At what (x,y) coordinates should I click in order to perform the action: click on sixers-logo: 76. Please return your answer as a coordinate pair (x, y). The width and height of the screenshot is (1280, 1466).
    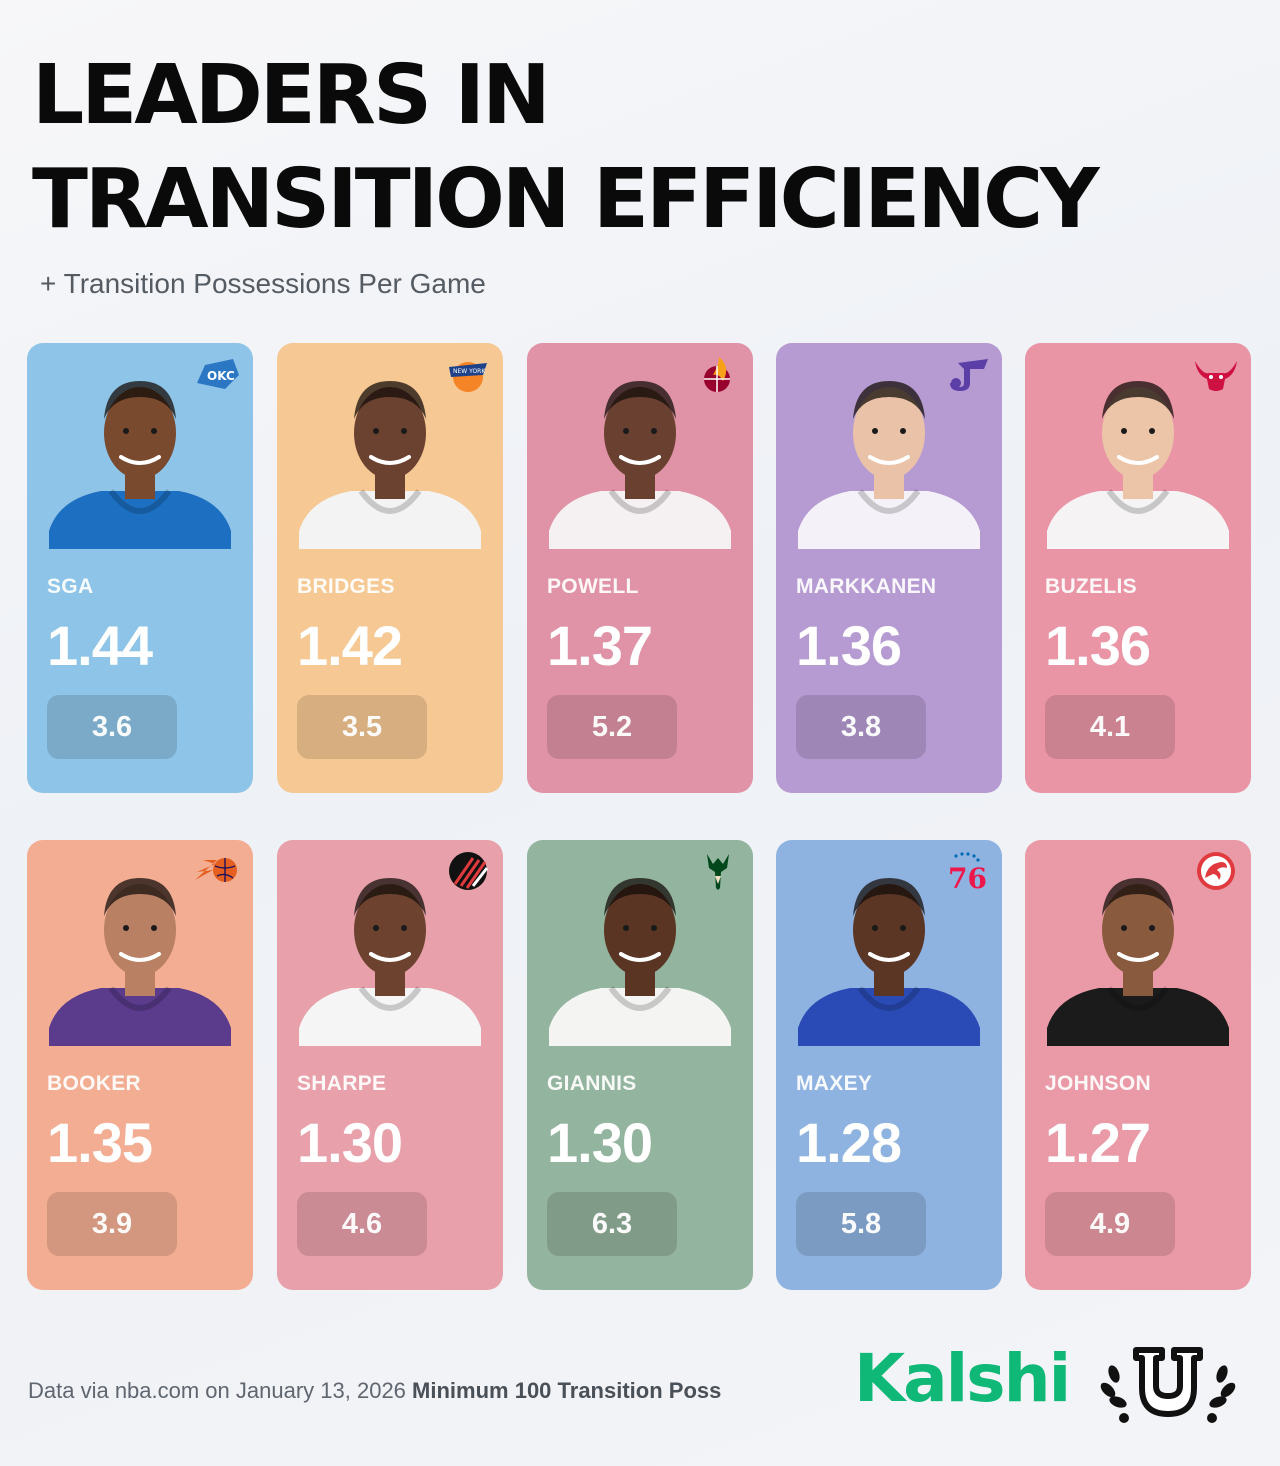
    Looking at the image, I should click on (967, 871).